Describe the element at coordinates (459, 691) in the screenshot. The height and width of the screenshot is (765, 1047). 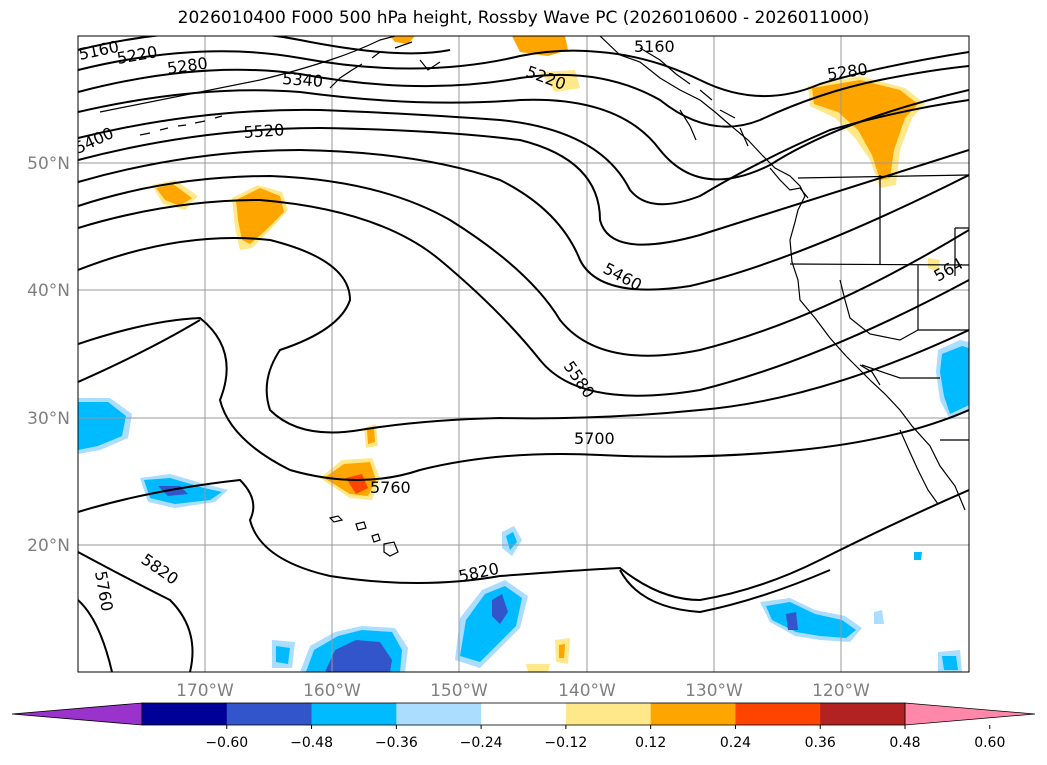
I see `lon-label: 150°W` at that location.